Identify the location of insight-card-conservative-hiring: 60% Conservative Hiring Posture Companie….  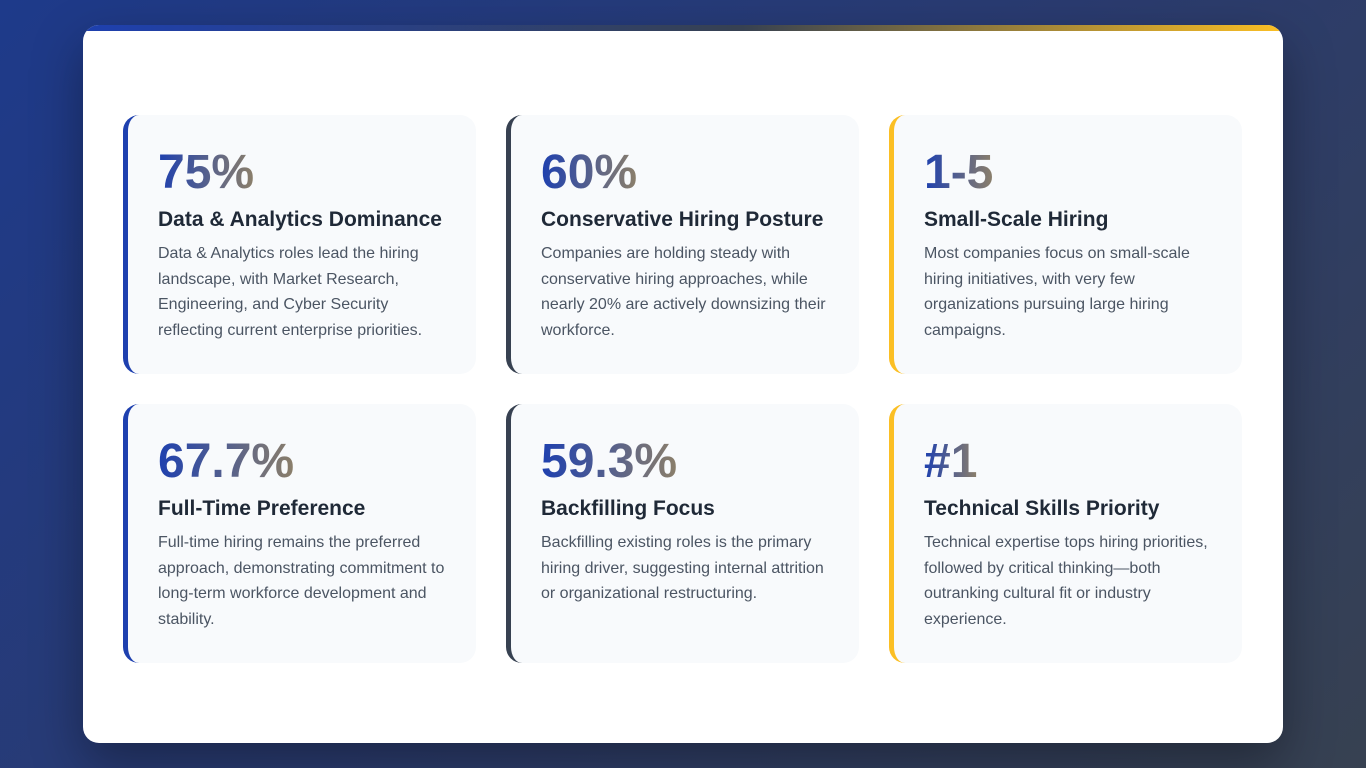
(682, 244).